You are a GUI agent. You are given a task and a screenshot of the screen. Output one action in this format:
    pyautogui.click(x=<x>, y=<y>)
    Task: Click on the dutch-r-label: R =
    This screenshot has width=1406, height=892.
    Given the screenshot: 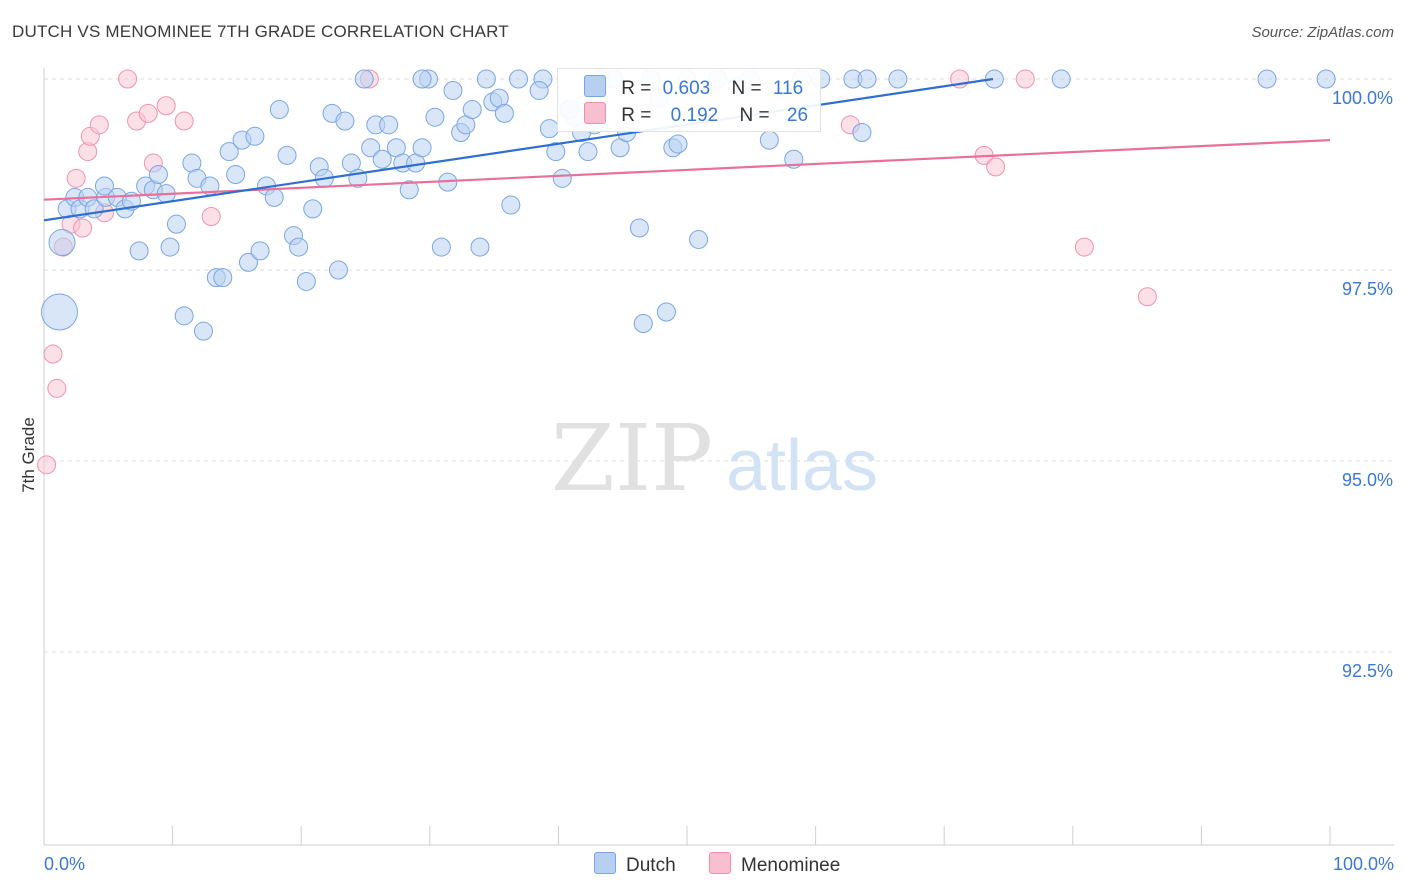 What is the action you would take?
    pyautogui.click(x=636, y=88)
    